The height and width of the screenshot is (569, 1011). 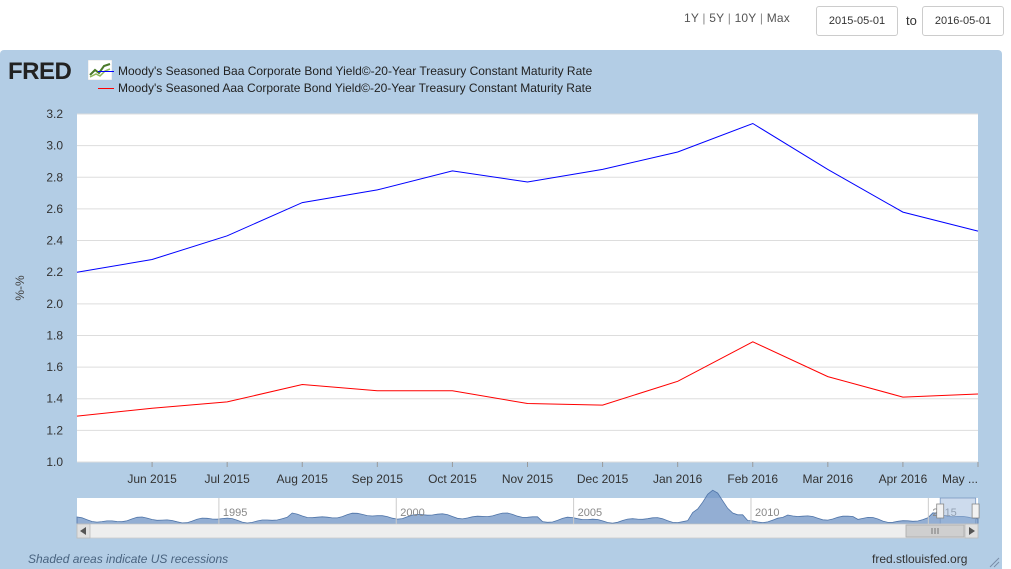 What do you see at coordinates (691, 18) in the screenshot?
I see `range-1y-button: 1Y` at bounding box center [691, 18].